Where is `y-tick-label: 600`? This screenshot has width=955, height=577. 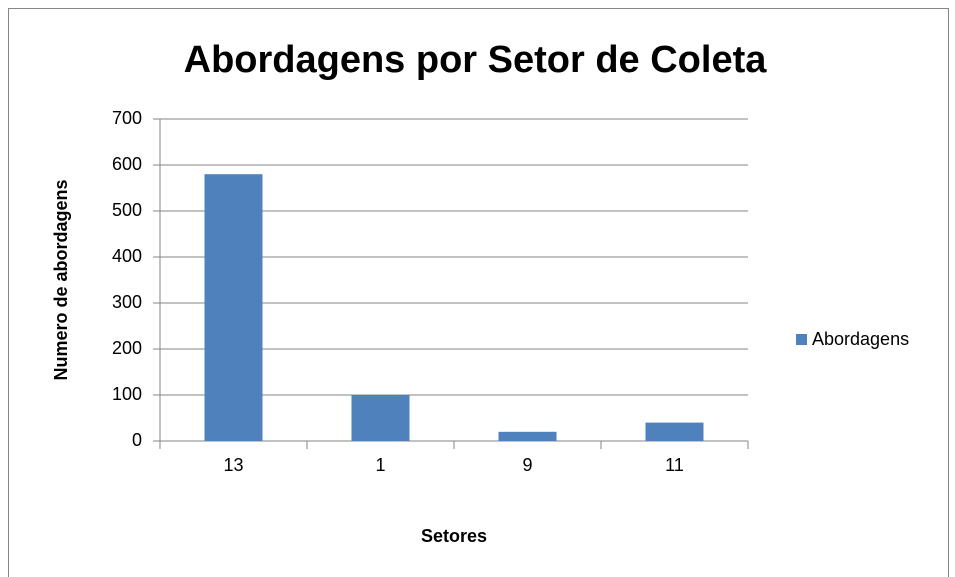 y-tick-label: 600 is located at coordinates (127, 164).